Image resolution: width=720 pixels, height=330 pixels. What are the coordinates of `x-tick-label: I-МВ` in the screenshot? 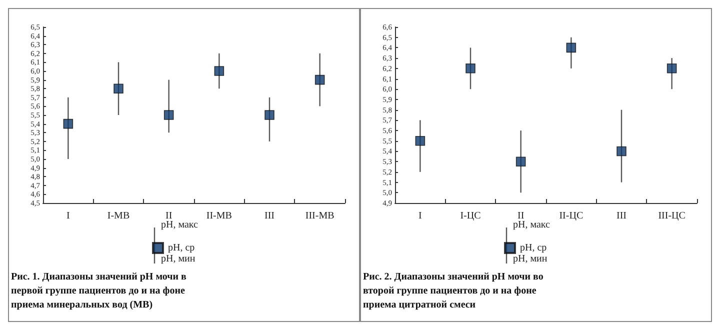 It's located at (118, 216).